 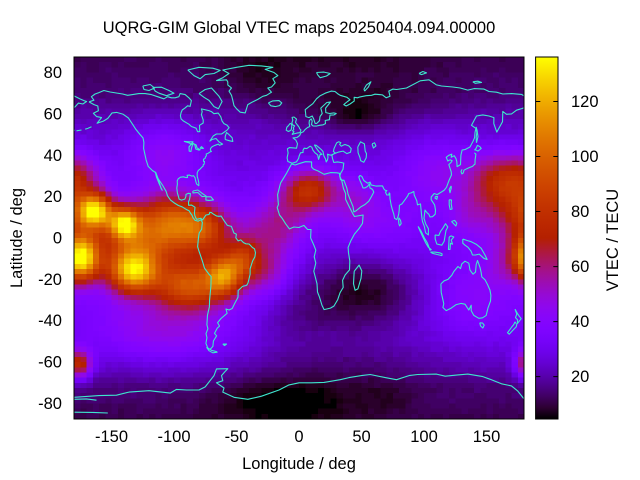 What do you see at coordinates (111, 437) in the screenshot?
I see `svg-text: -150` at bounding box center [111, 437].